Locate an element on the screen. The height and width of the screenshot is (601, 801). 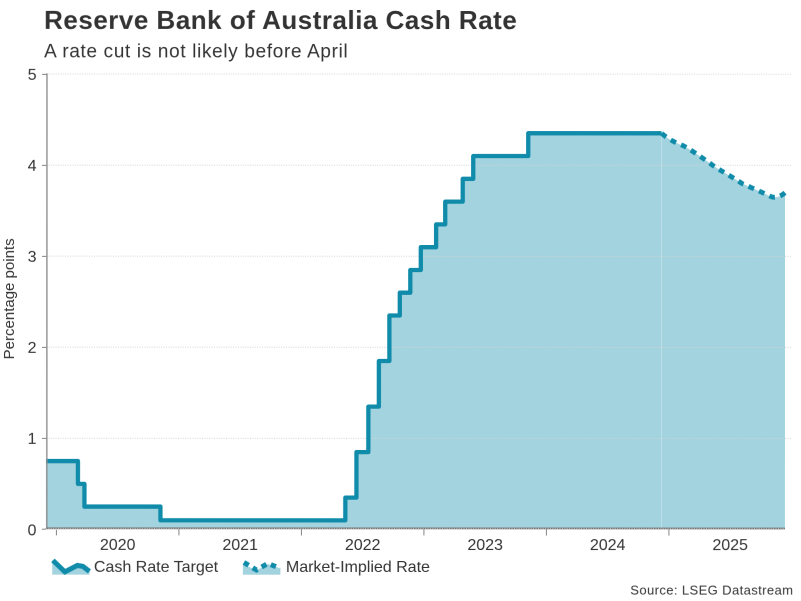
svg-text: 2025 is located at coordinates (730, 545).